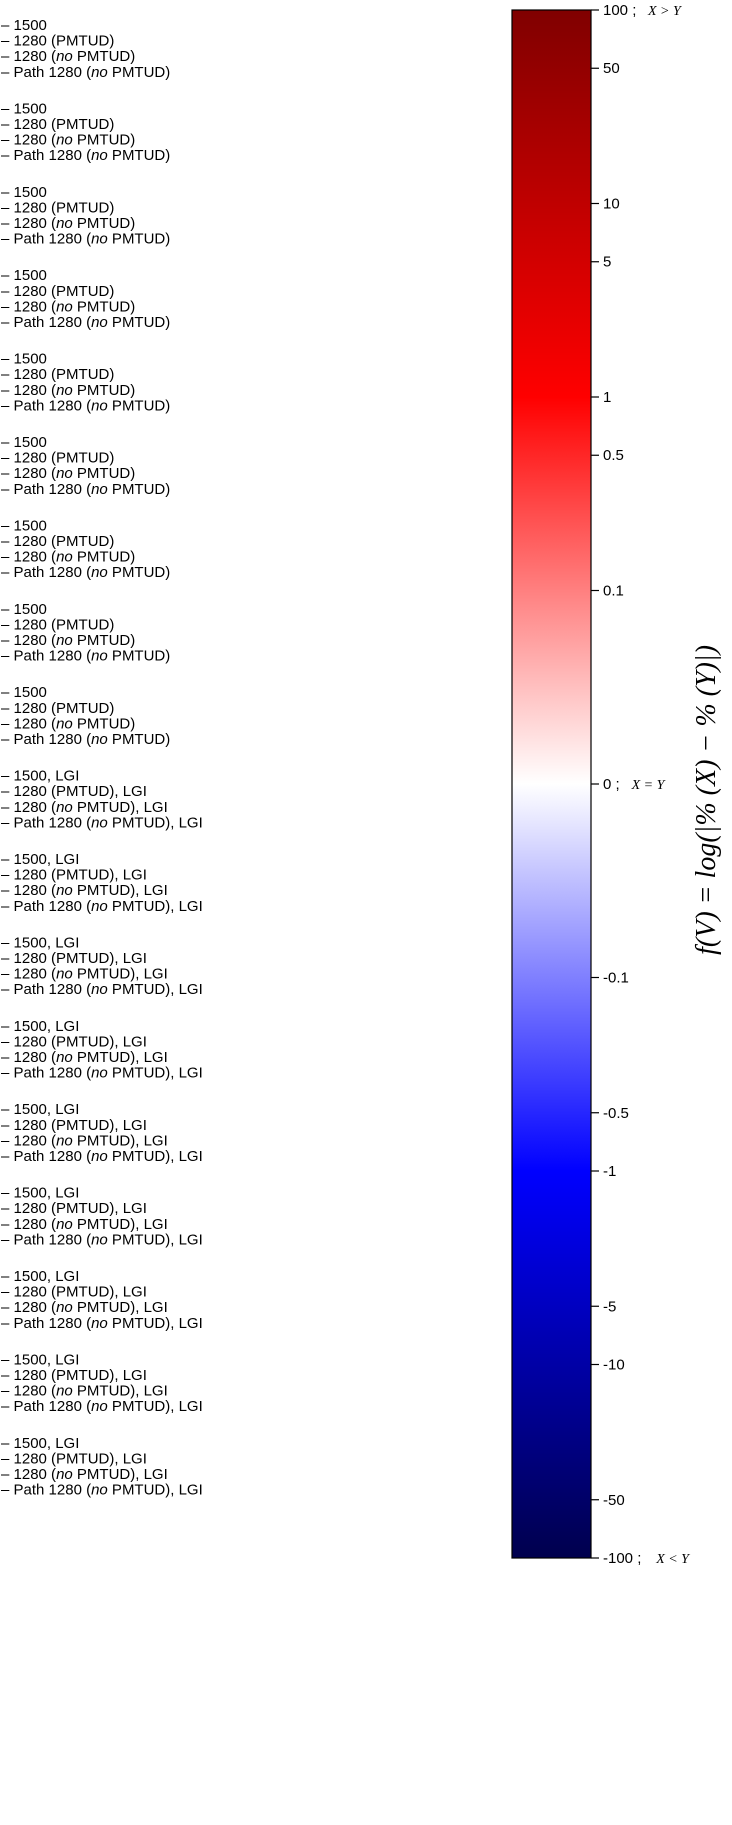 The width and height of the screenshot is (732, 1825). Describe the element at coordinates (613, 591) in the screenshot. I see `colorbar-tick-label: 0.1` at that location.